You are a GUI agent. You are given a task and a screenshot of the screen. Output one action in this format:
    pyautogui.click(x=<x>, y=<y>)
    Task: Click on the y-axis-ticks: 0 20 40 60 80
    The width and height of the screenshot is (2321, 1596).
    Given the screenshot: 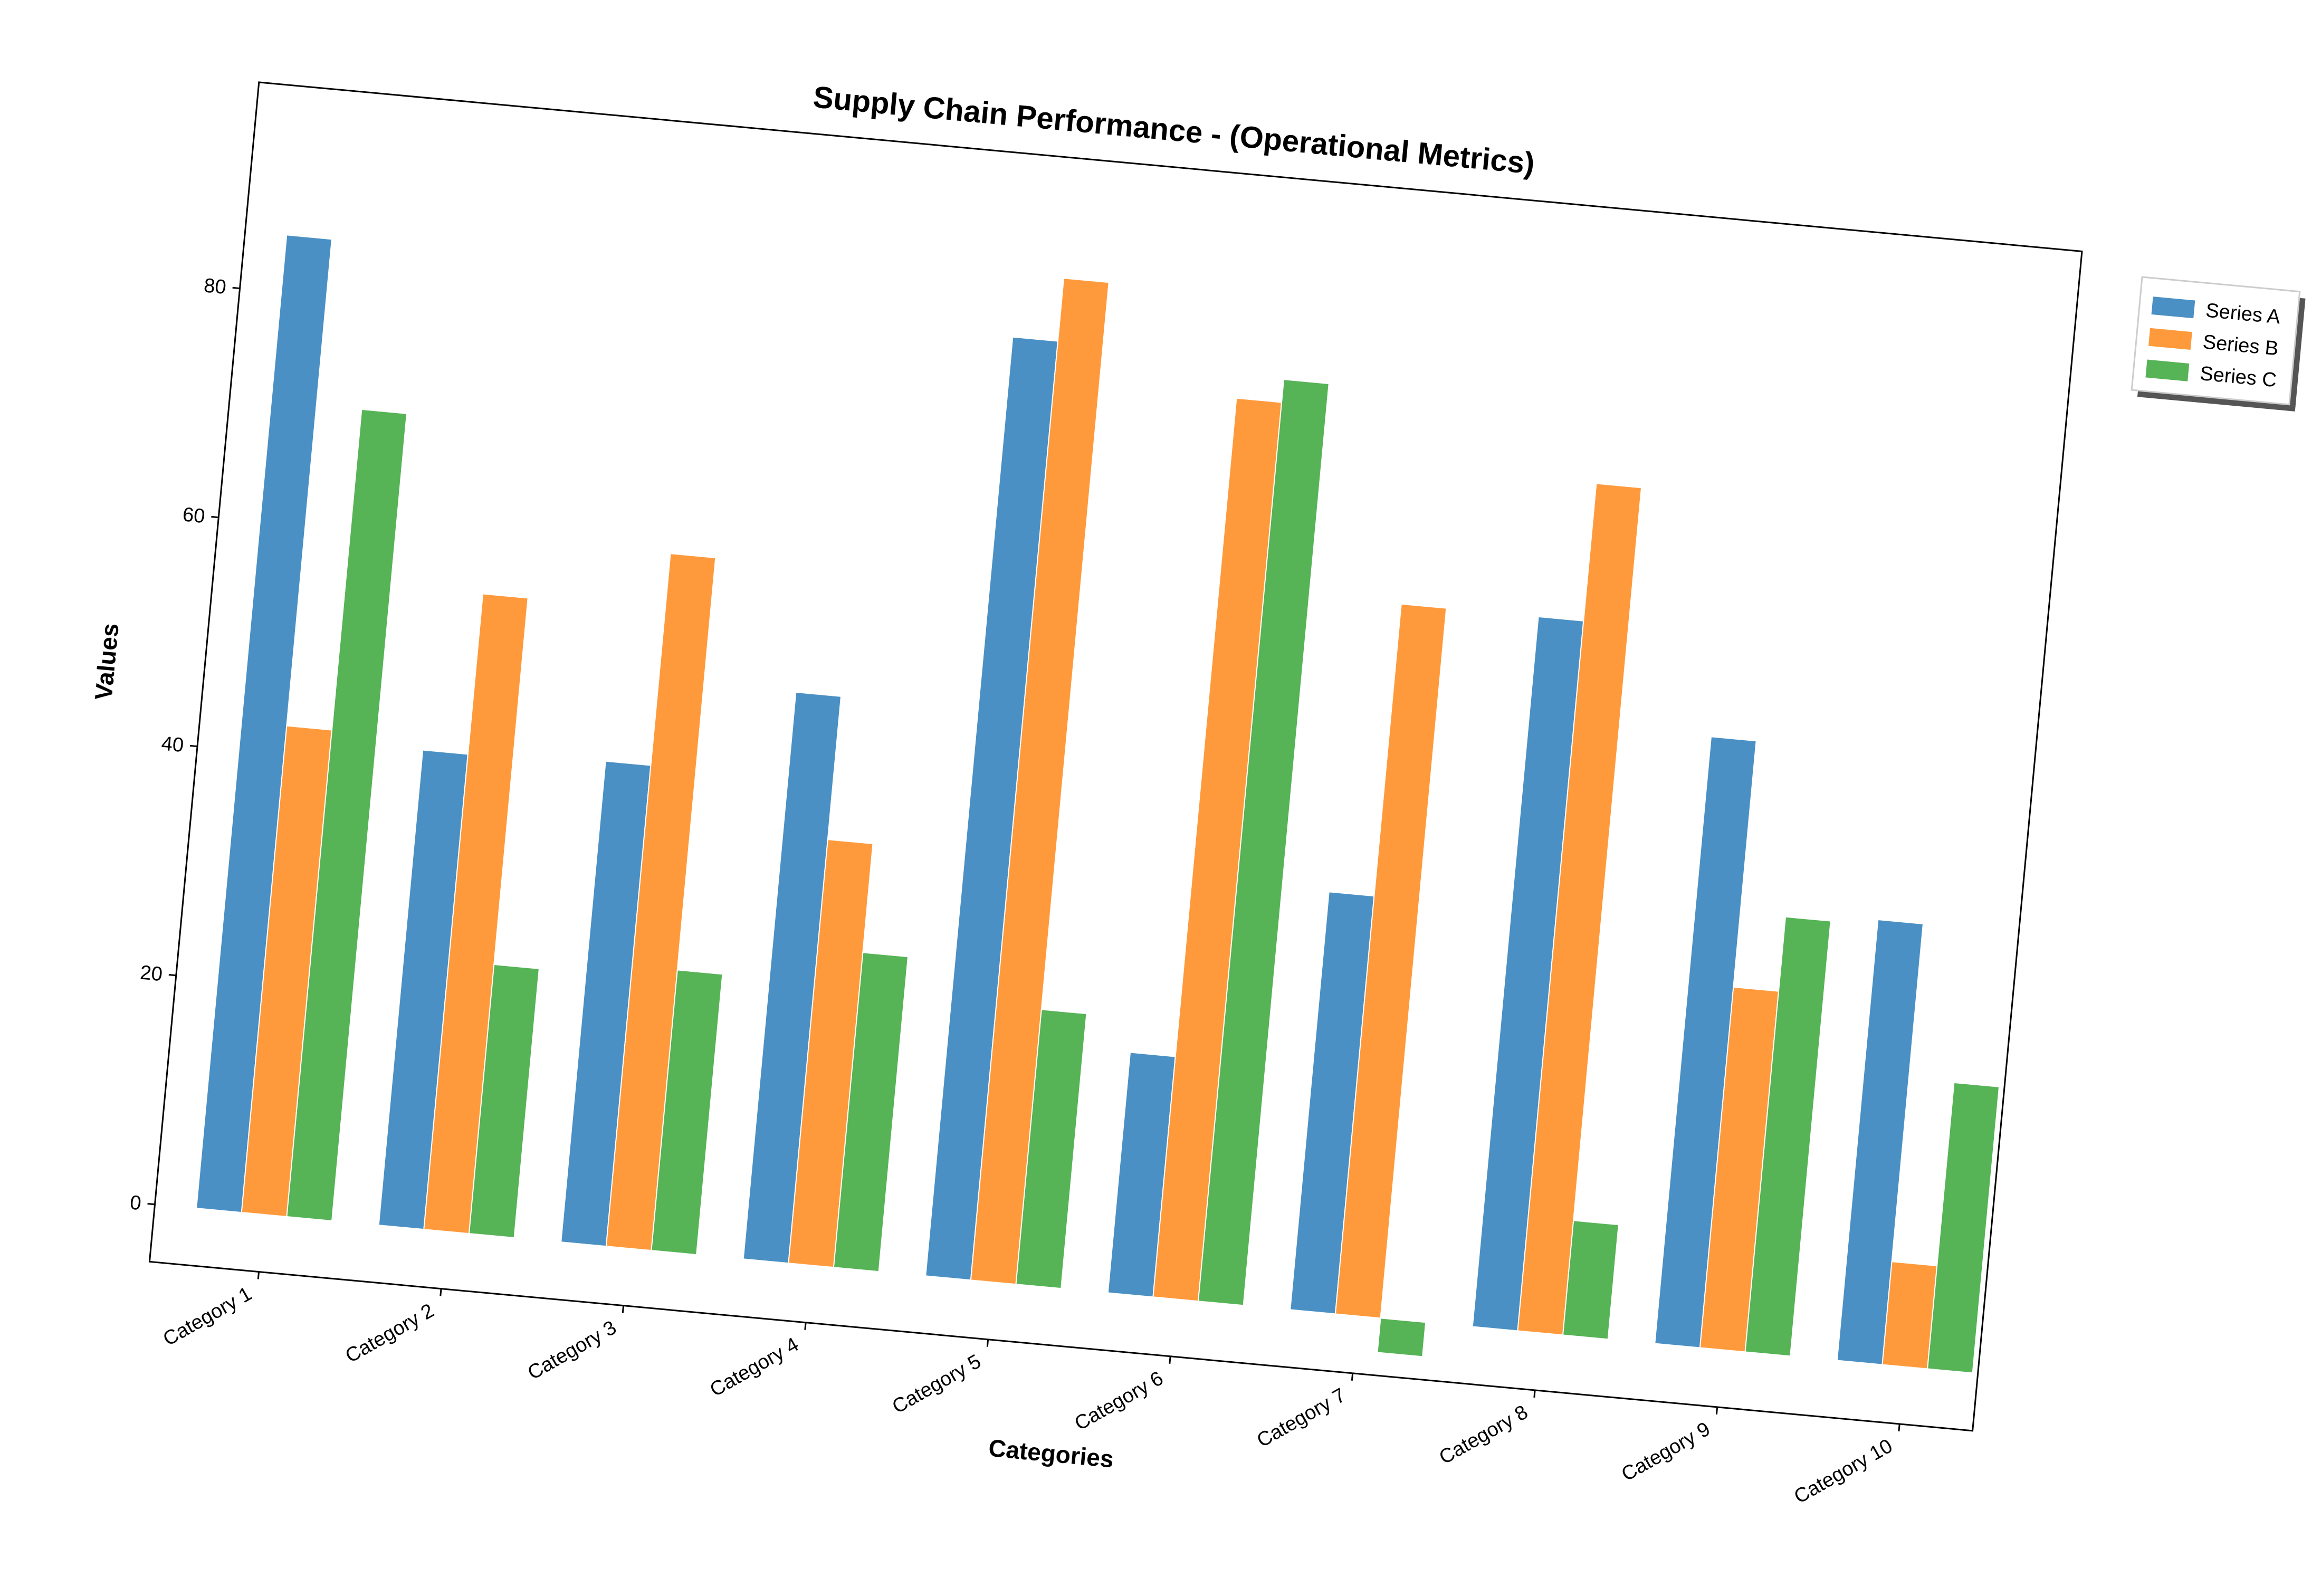 What is the action you would take?
    pyautogui.click(x=185, y=744)
    